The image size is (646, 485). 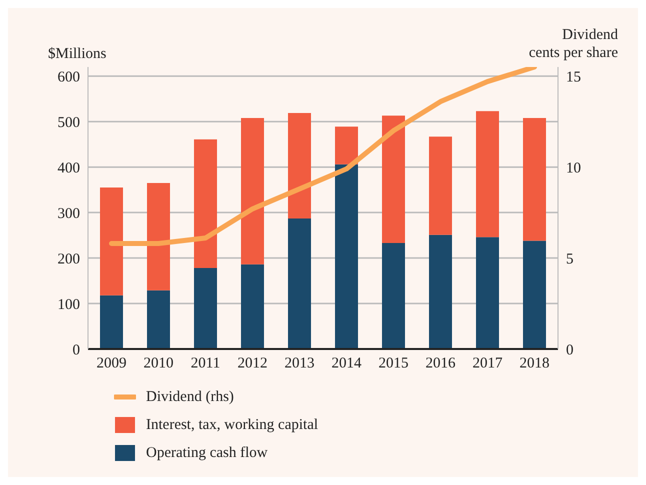 I want to click on y-tick-label: 500, so click(x=69, y=122).